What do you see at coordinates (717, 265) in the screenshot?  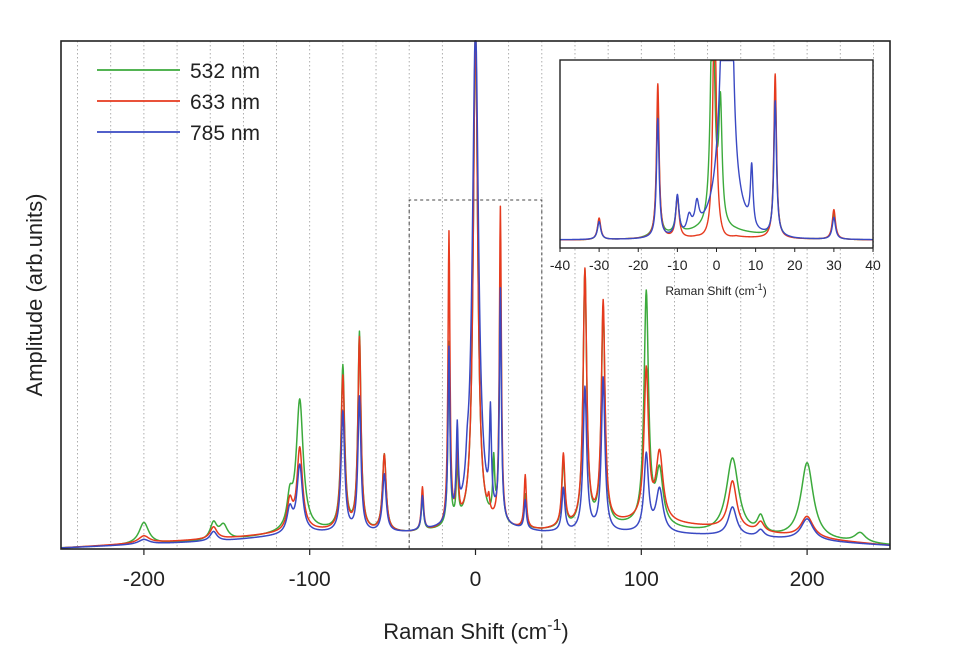 I see `inset-x-tick-label: 0` at bounding box center [717, 265].